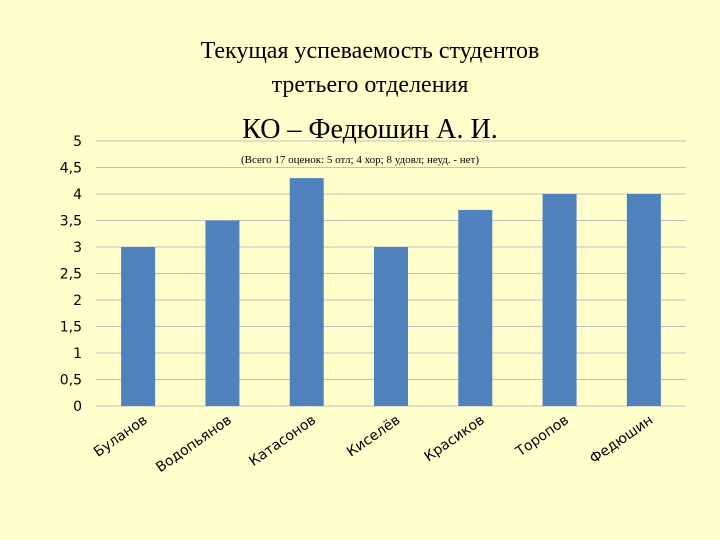  Describe the element at coordinates (77, 407) in the screenshot. I see `y-tick-label: 0` at that location.